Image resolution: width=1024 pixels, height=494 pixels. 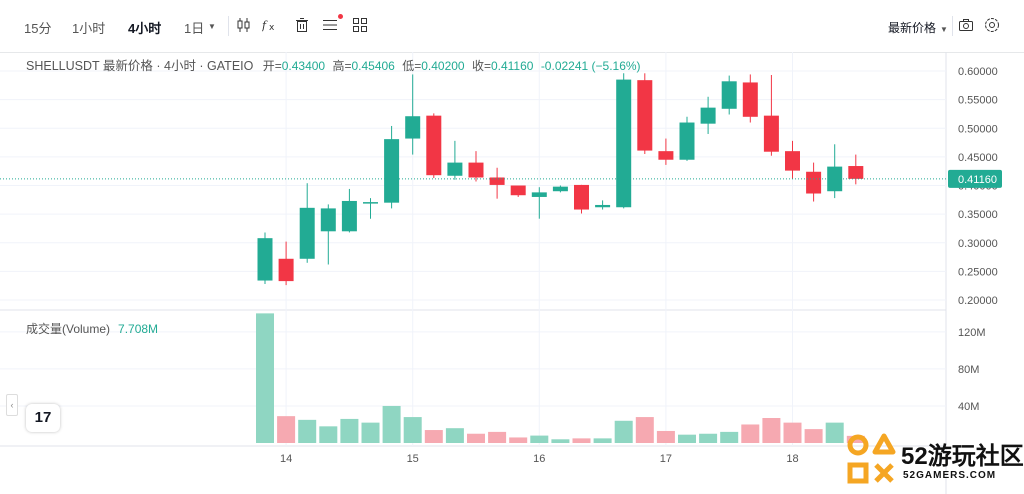 I want to click on volume-tick-label: 120M, so click(x=972, y=333).